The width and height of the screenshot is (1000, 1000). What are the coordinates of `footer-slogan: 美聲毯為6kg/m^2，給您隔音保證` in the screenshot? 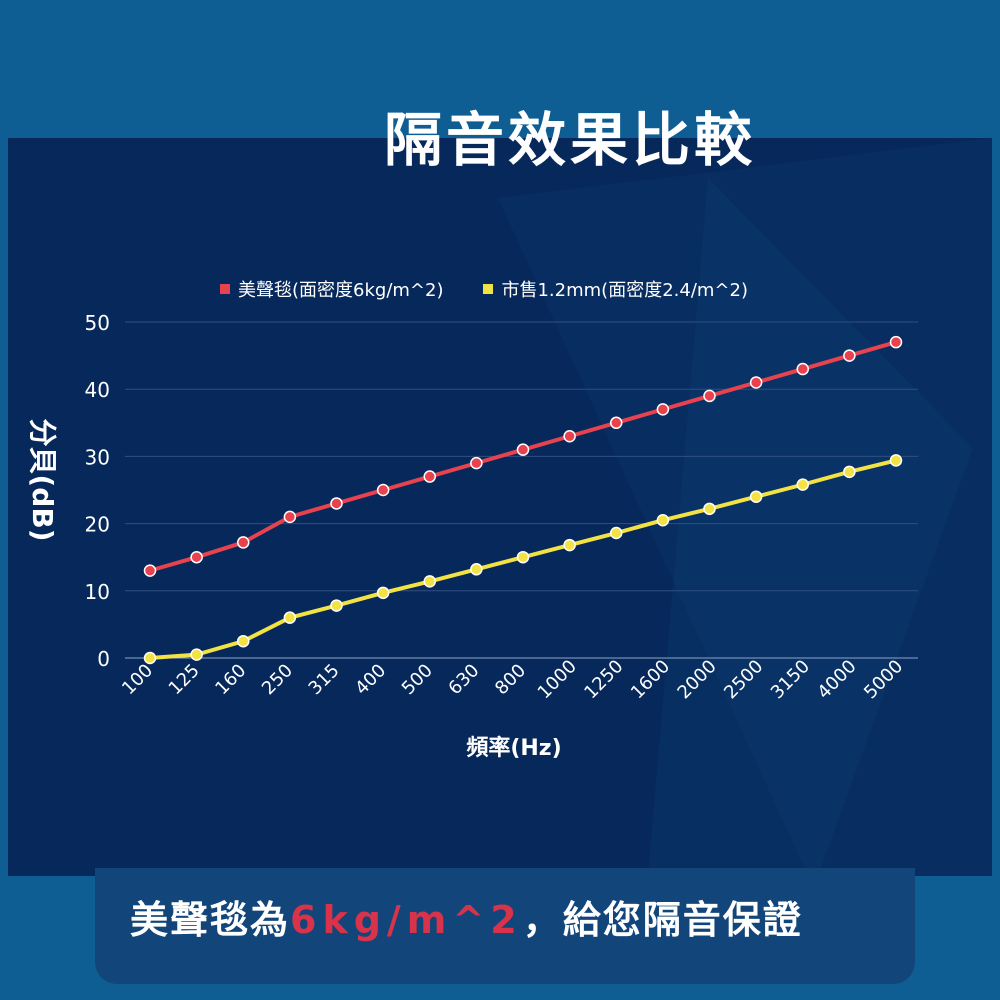 It's located at (466, 920).